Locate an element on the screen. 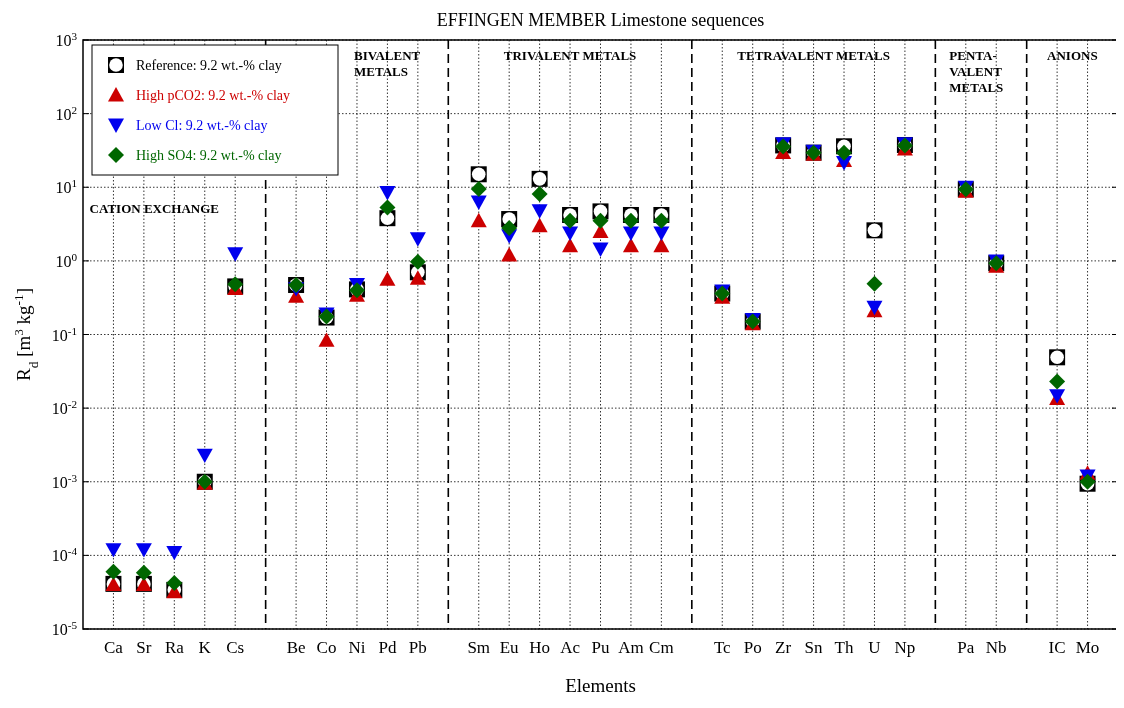  x-tick-label: Ca is located at coordinates (114, 647).